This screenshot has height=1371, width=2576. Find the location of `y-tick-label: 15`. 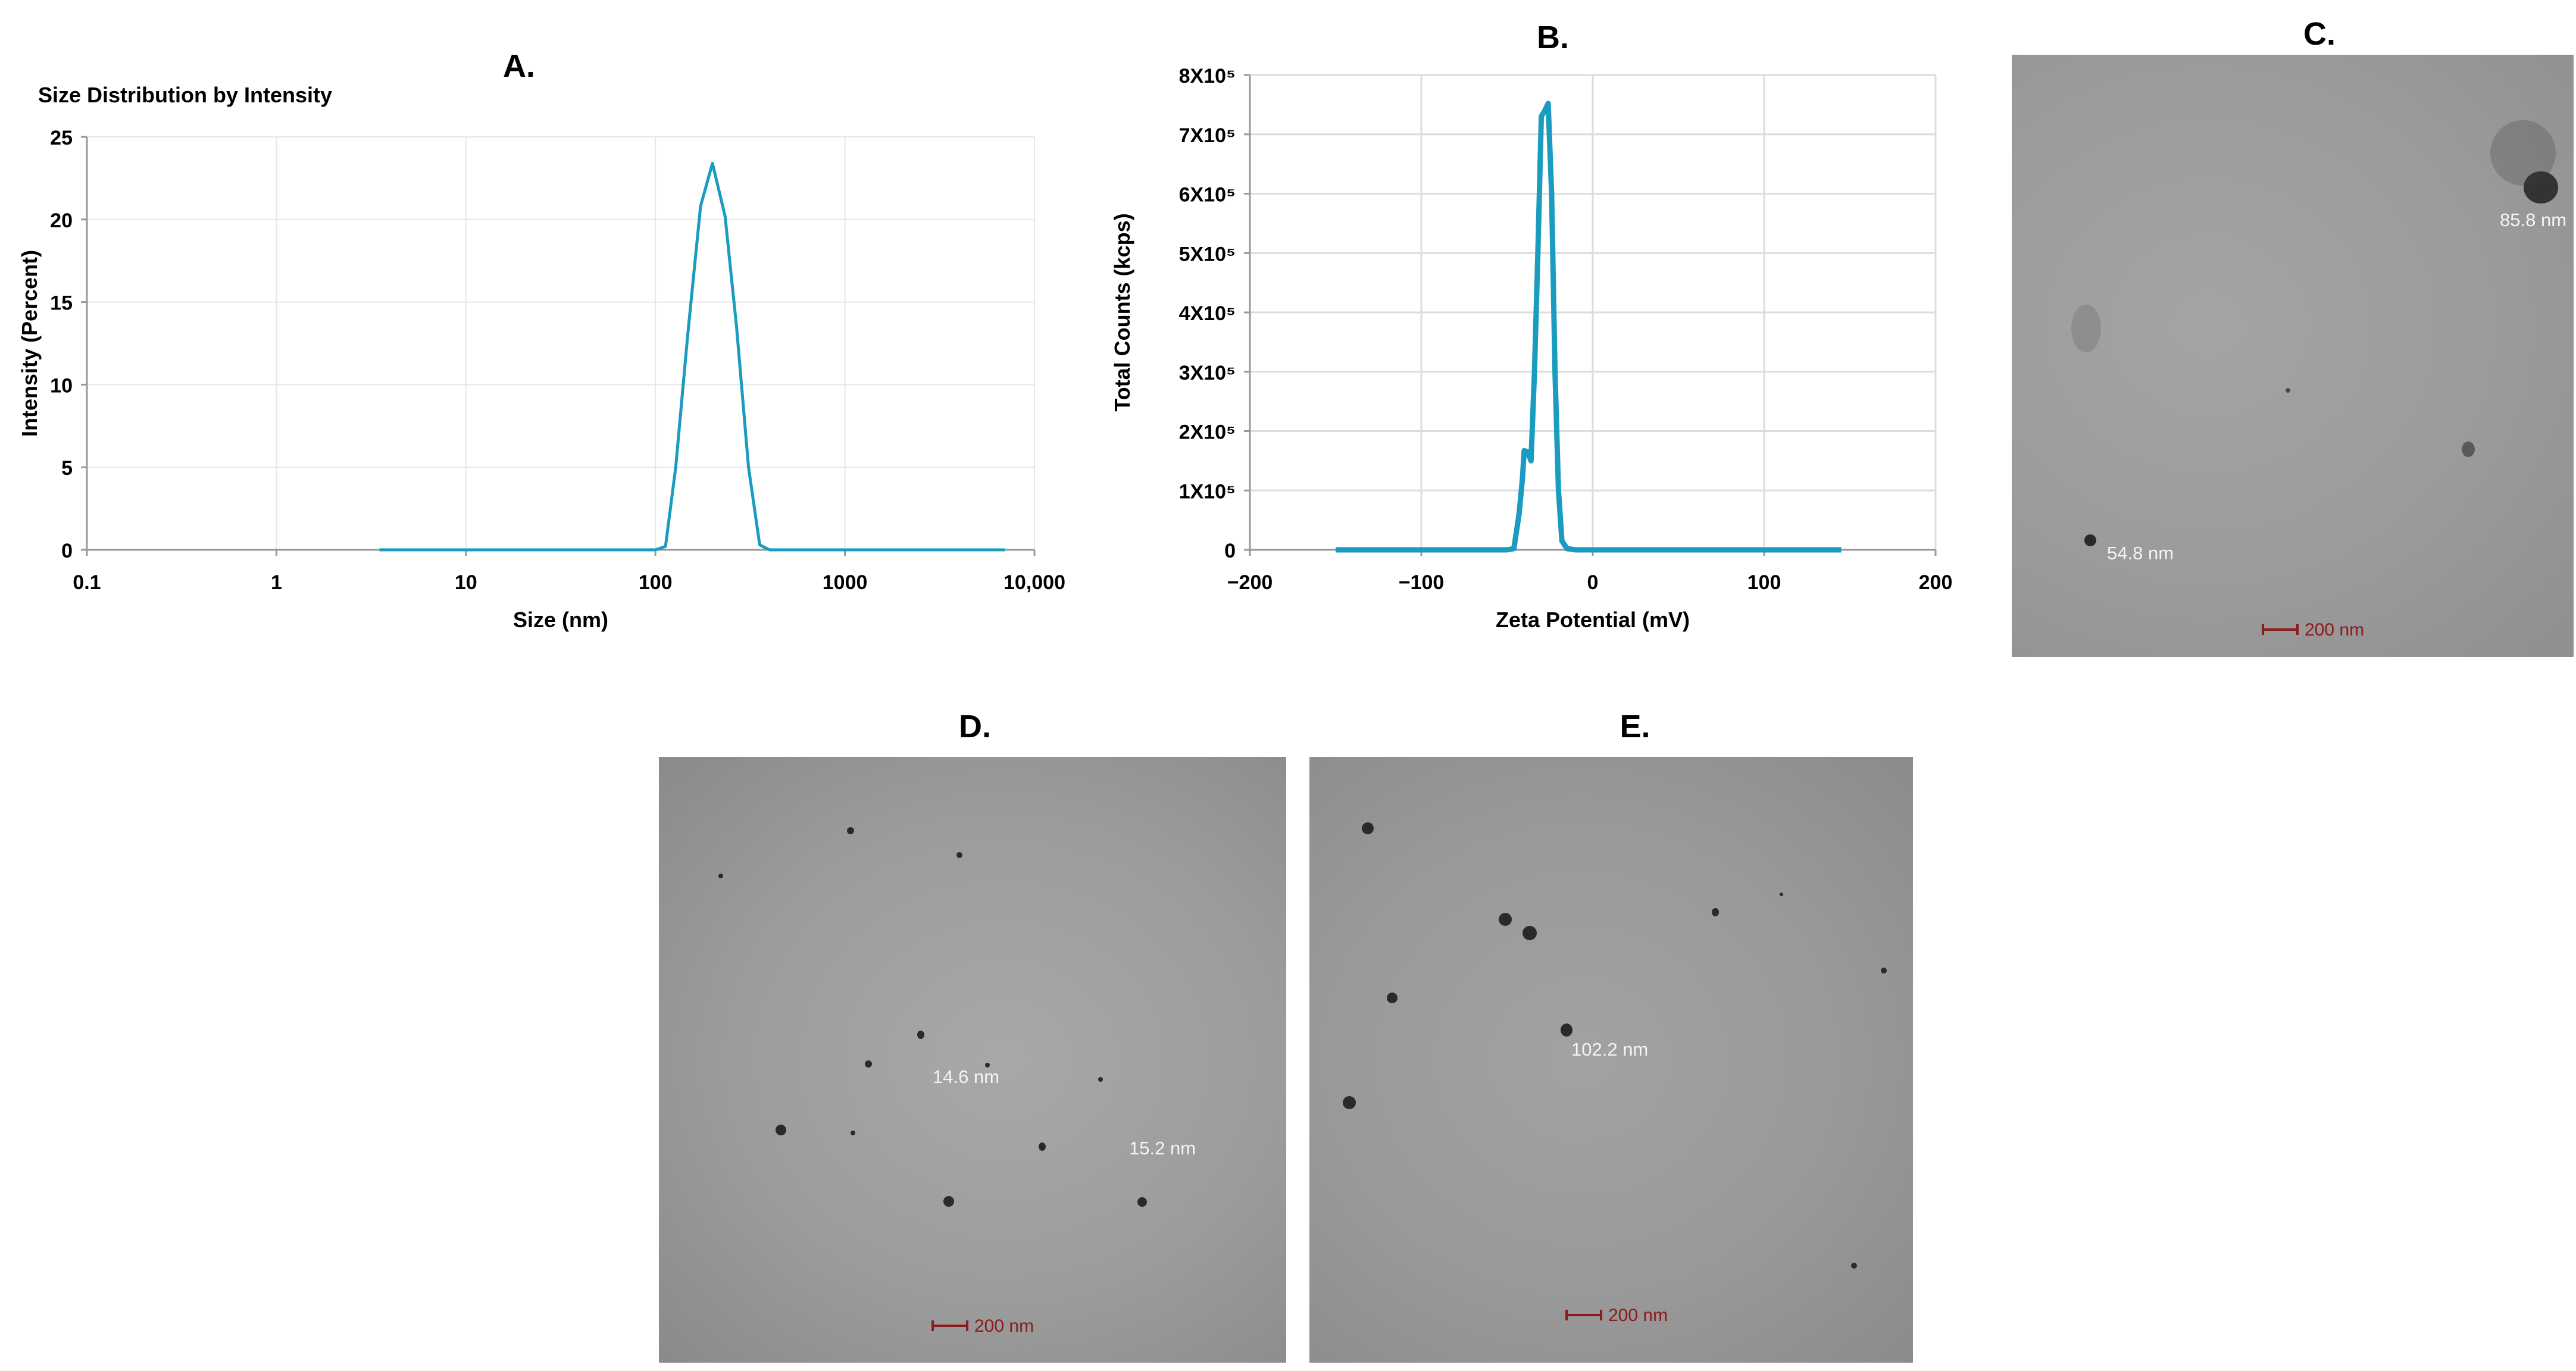

y-tick-label: 15 is located at coordinates (61, 303).